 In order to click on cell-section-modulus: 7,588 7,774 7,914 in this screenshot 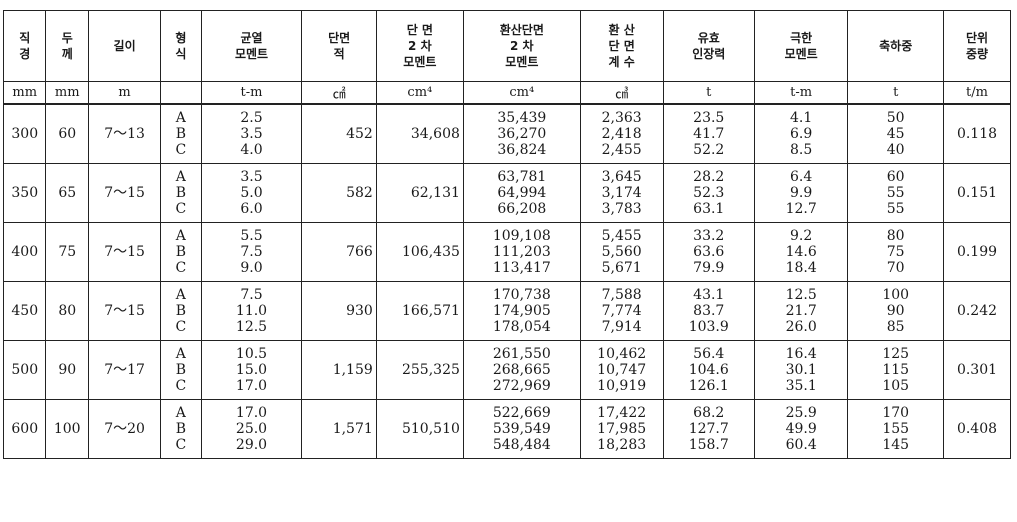, I will do `click(621, 311)`.